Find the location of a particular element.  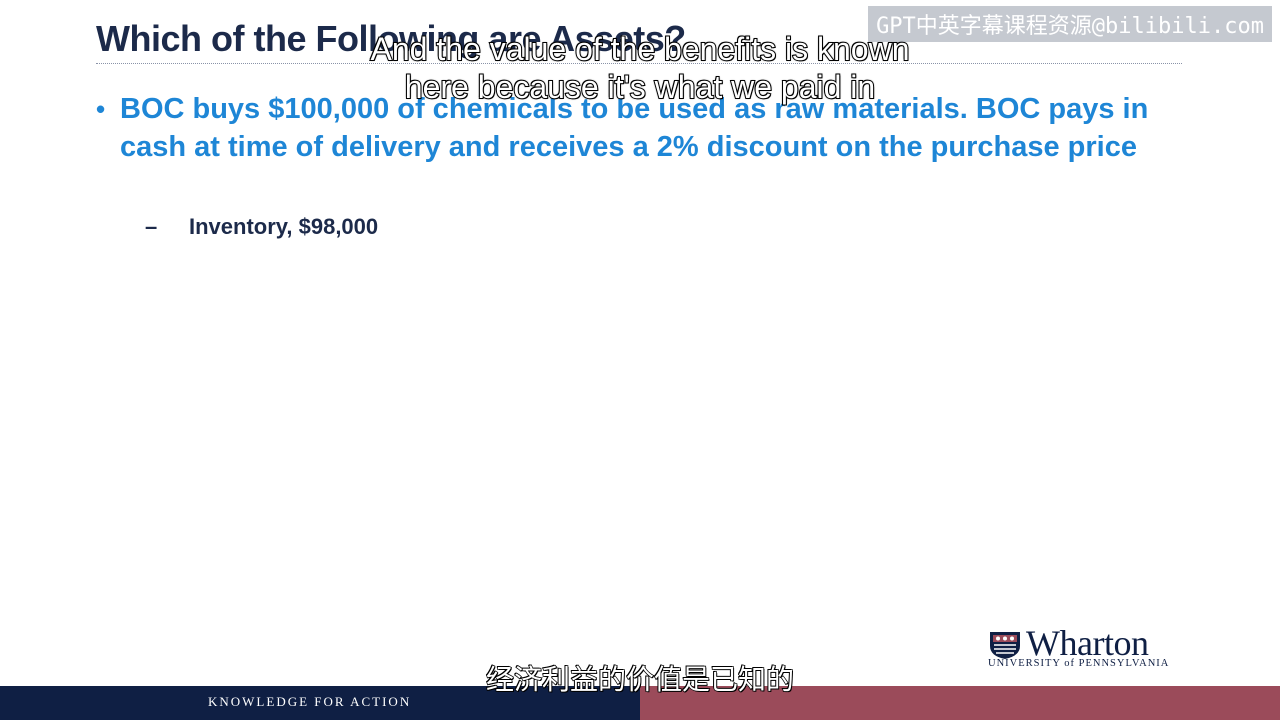

logo-subtitle: UNIVERSITY of PENNSYLVANIA is located at coordinates (1079, 663).